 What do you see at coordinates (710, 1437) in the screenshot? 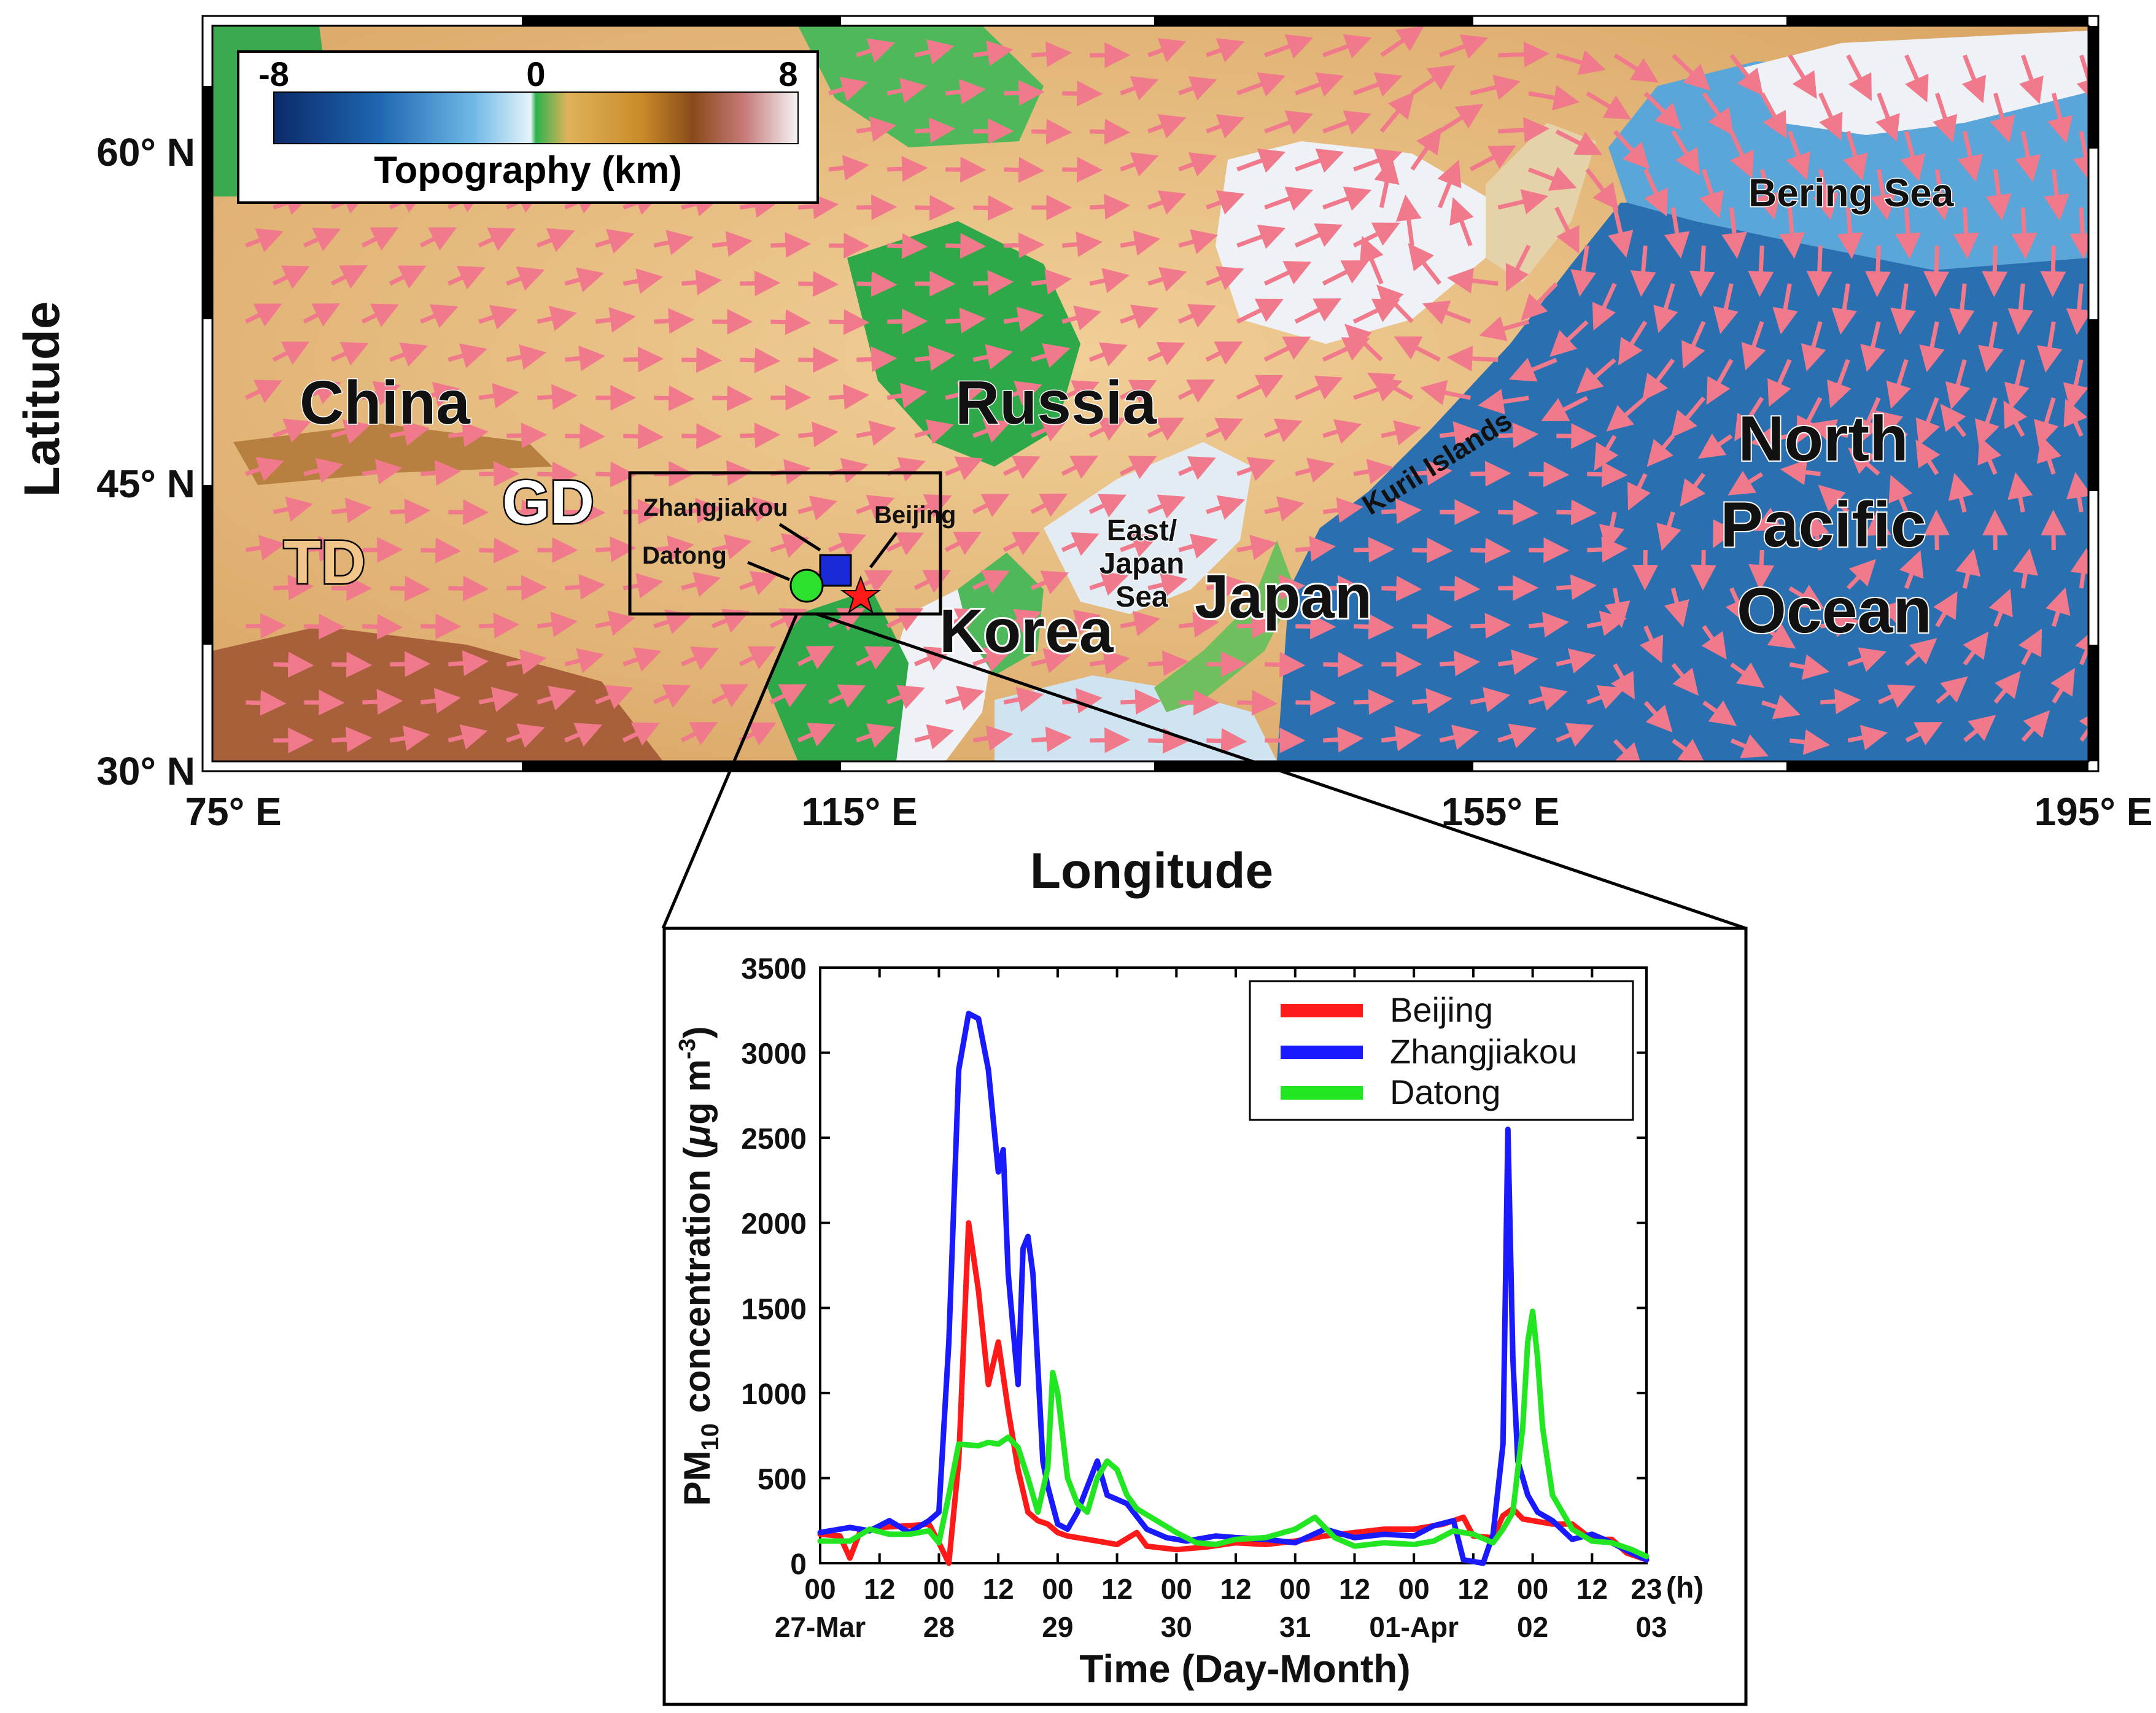
I see `ylabel-sub: 10` at bounding box center [710, 1437].